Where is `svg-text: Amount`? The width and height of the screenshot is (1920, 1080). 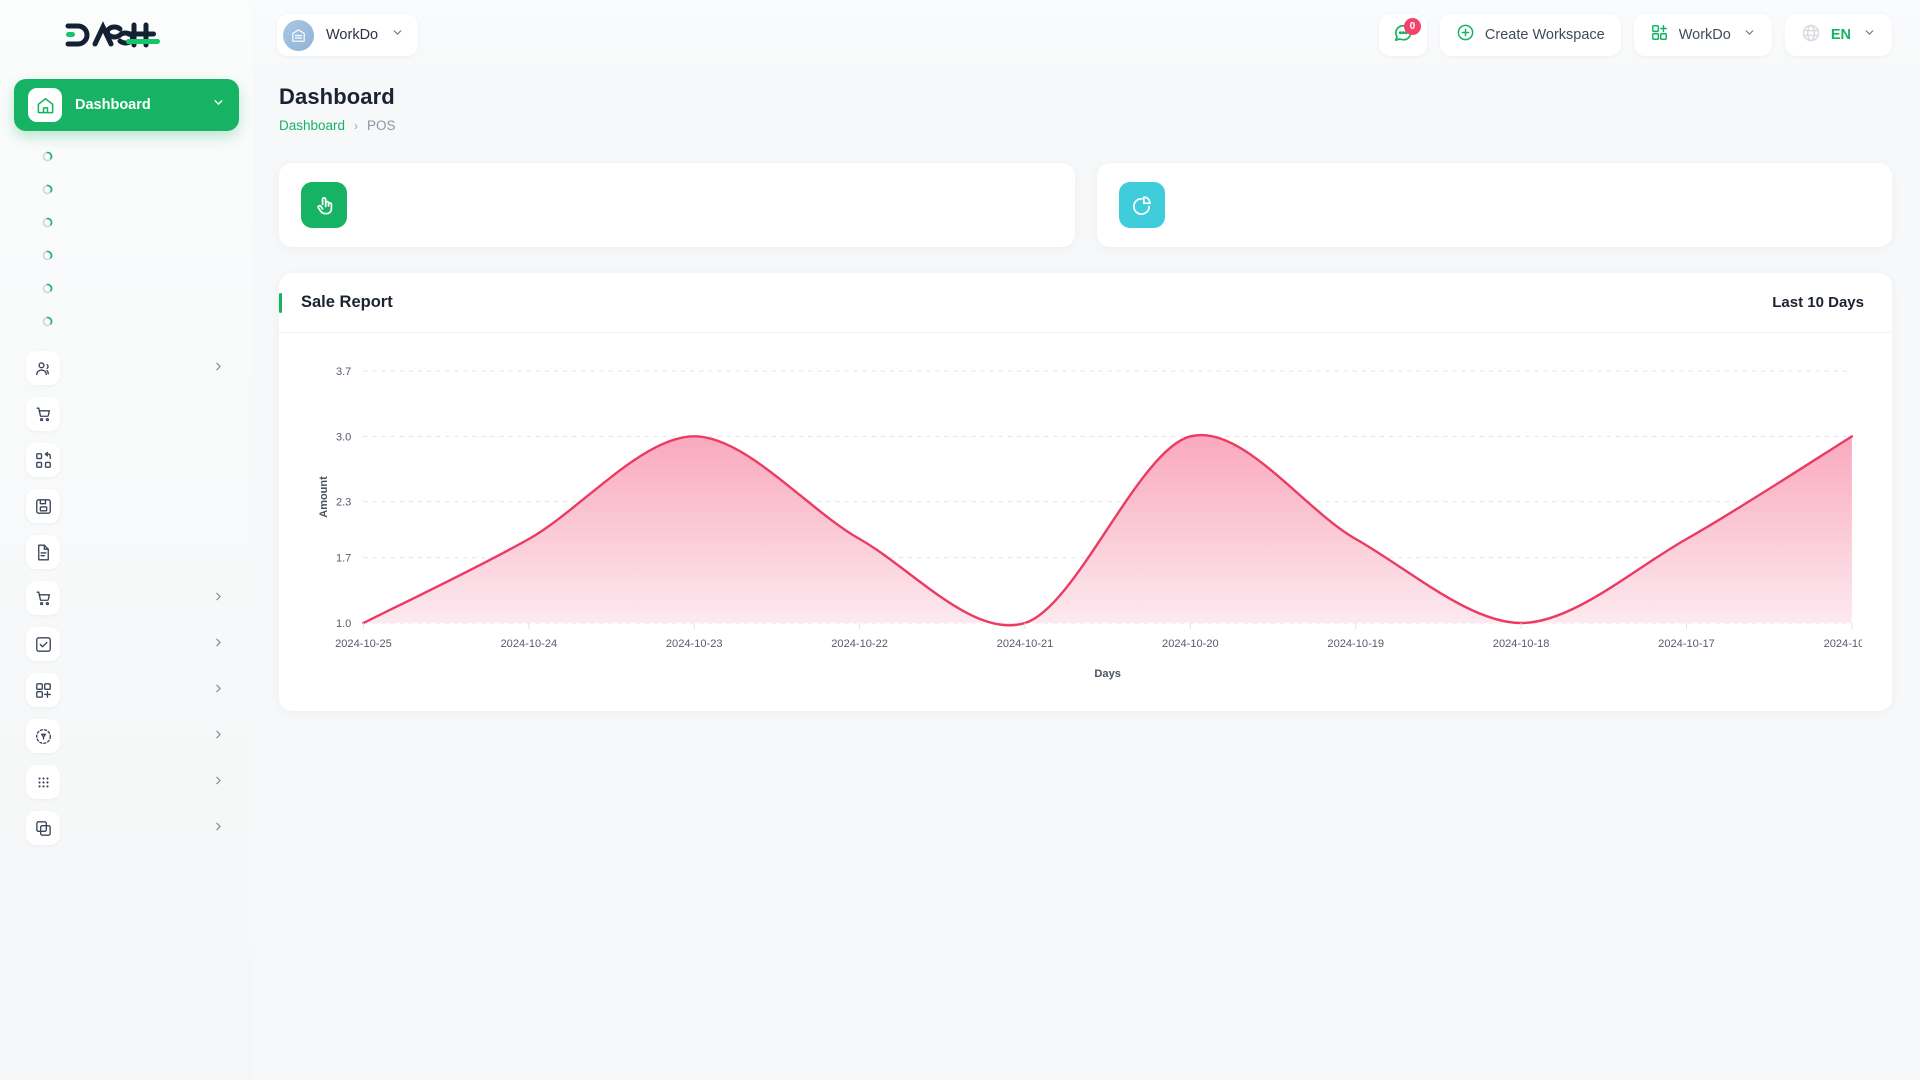 svg-text: Amount is located at coordinates (324, 497).